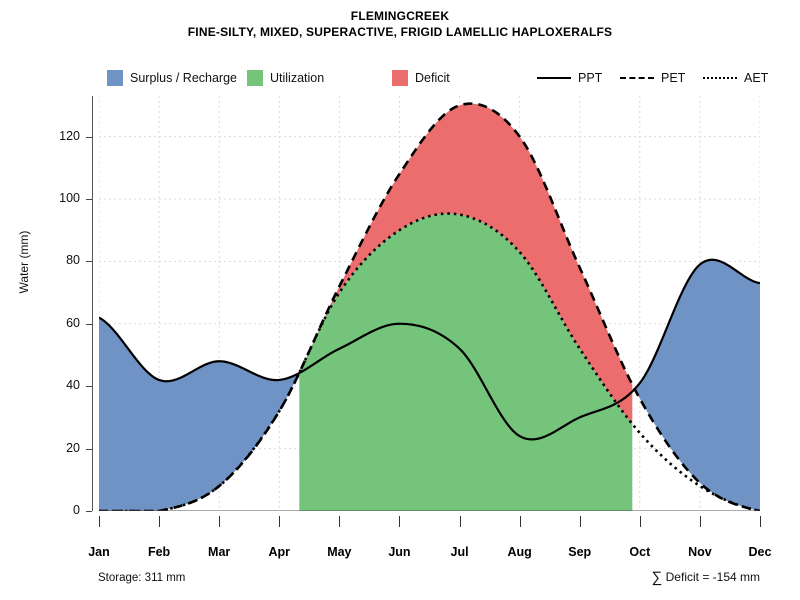 This screenshot has width=800, height=600. Describe the element at coordinates (580, 552) in the screenshot. I see `x-tick-label-sep: Sep` at that location.